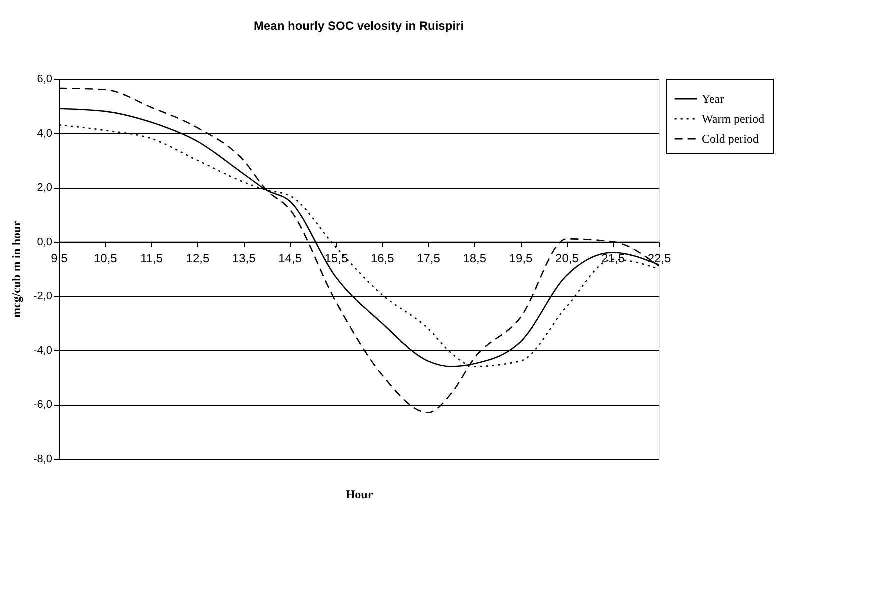  Describe the element at coordinates (43, 350) in the screenshot. I see `y-tick-label: -4,0` at that location.